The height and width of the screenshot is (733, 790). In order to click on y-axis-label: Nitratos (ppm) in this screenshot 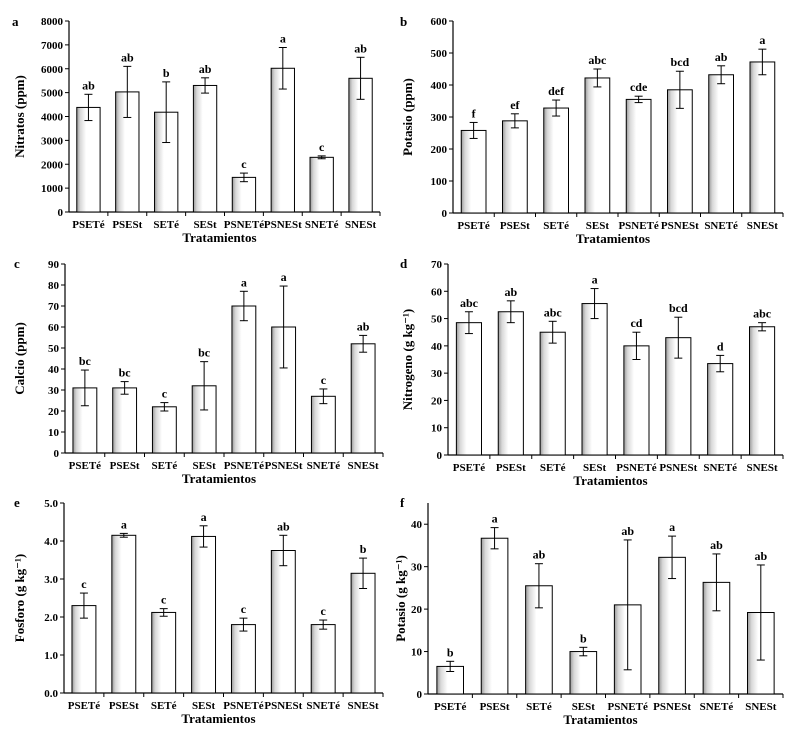, I will do `click(19, 116)`.